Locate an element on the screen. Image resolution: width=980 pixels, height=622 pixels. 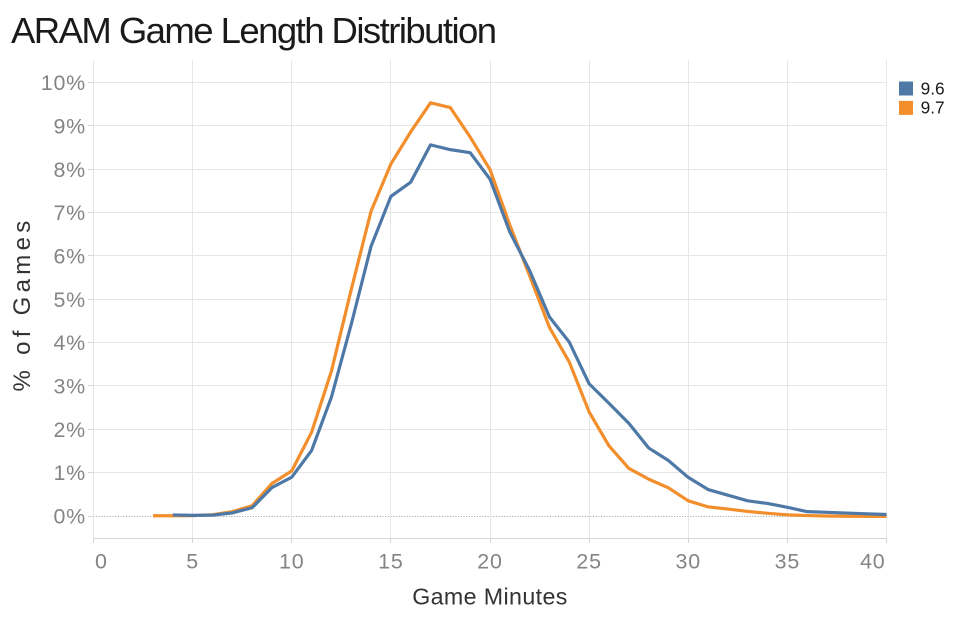
svg-text: 4% is located at coordinates (69, 343).